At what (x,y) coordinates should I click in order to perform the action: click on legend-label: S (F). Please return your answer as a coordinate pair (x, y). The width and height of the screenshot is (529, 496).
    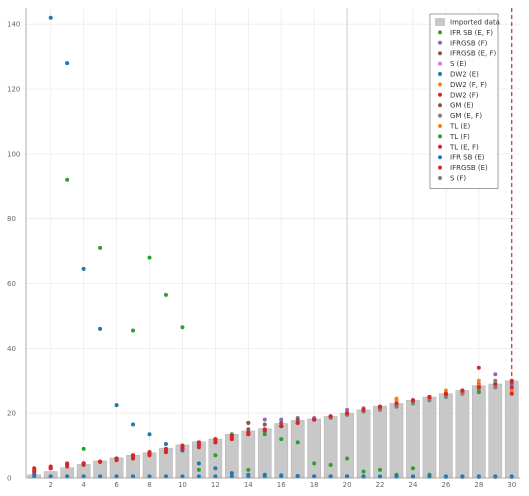
    Looking at the image, I should click on (458, 179).